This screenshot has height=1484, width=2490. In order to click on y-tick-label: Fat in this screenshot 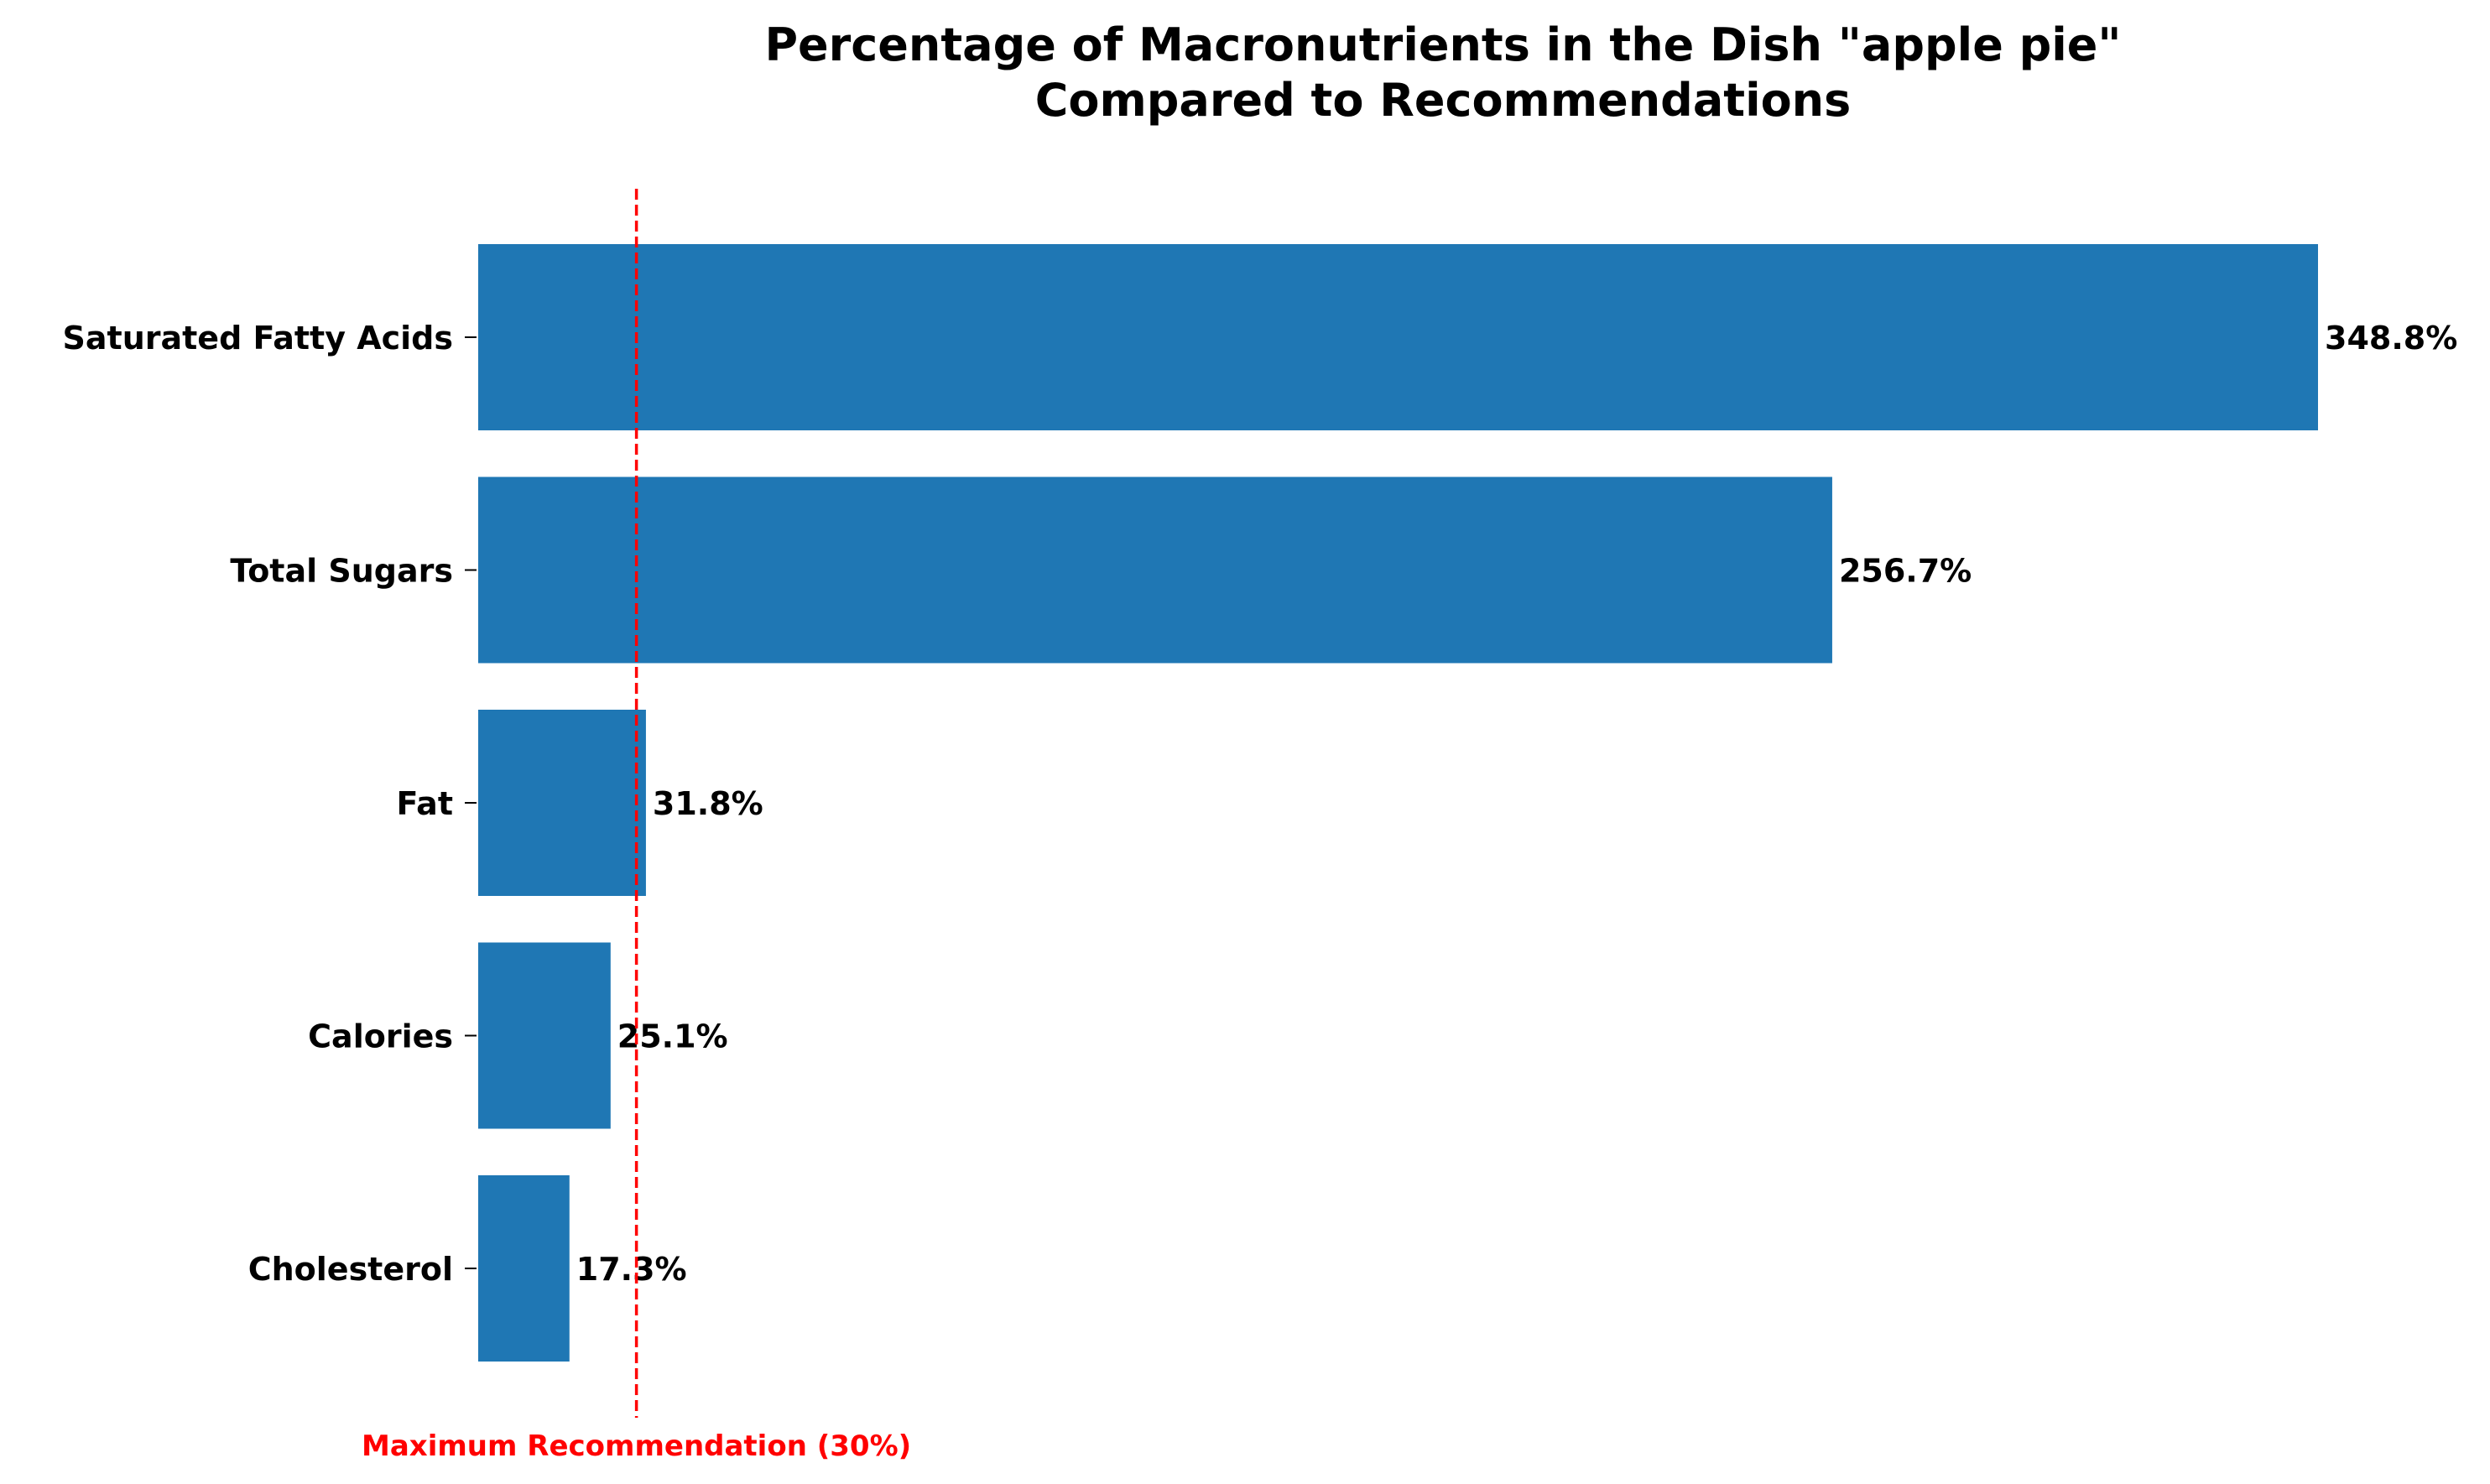, I will do `click(424, 803)`.